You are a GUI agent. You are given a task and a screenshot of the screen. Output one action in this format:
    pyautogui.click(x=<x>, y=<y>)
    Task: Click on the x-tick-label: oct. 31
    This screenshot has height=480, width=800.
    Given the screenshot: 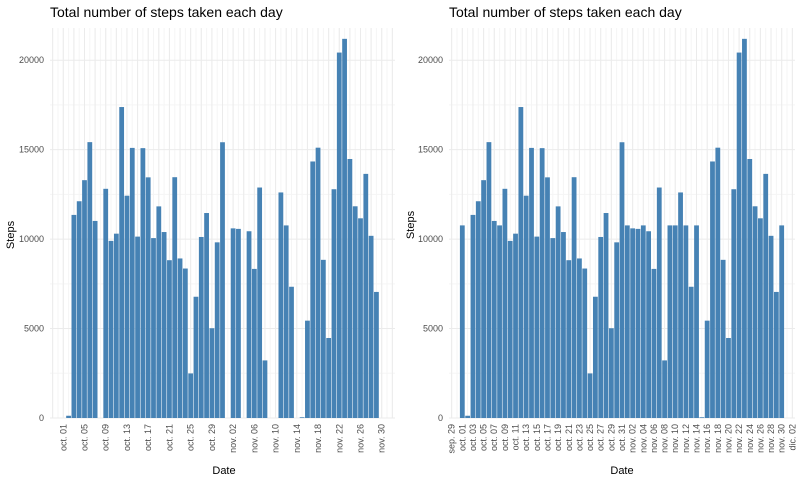 What is the action you would take?
    pyautogui.click(x=622, y=437)
    